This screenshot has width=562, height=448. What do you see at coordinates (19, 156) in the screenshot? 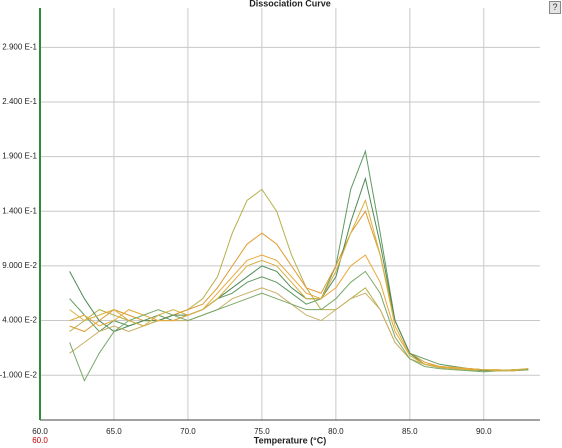
I see `y-tick-label: 1.900 E-1` at bounding box center [19, 156].